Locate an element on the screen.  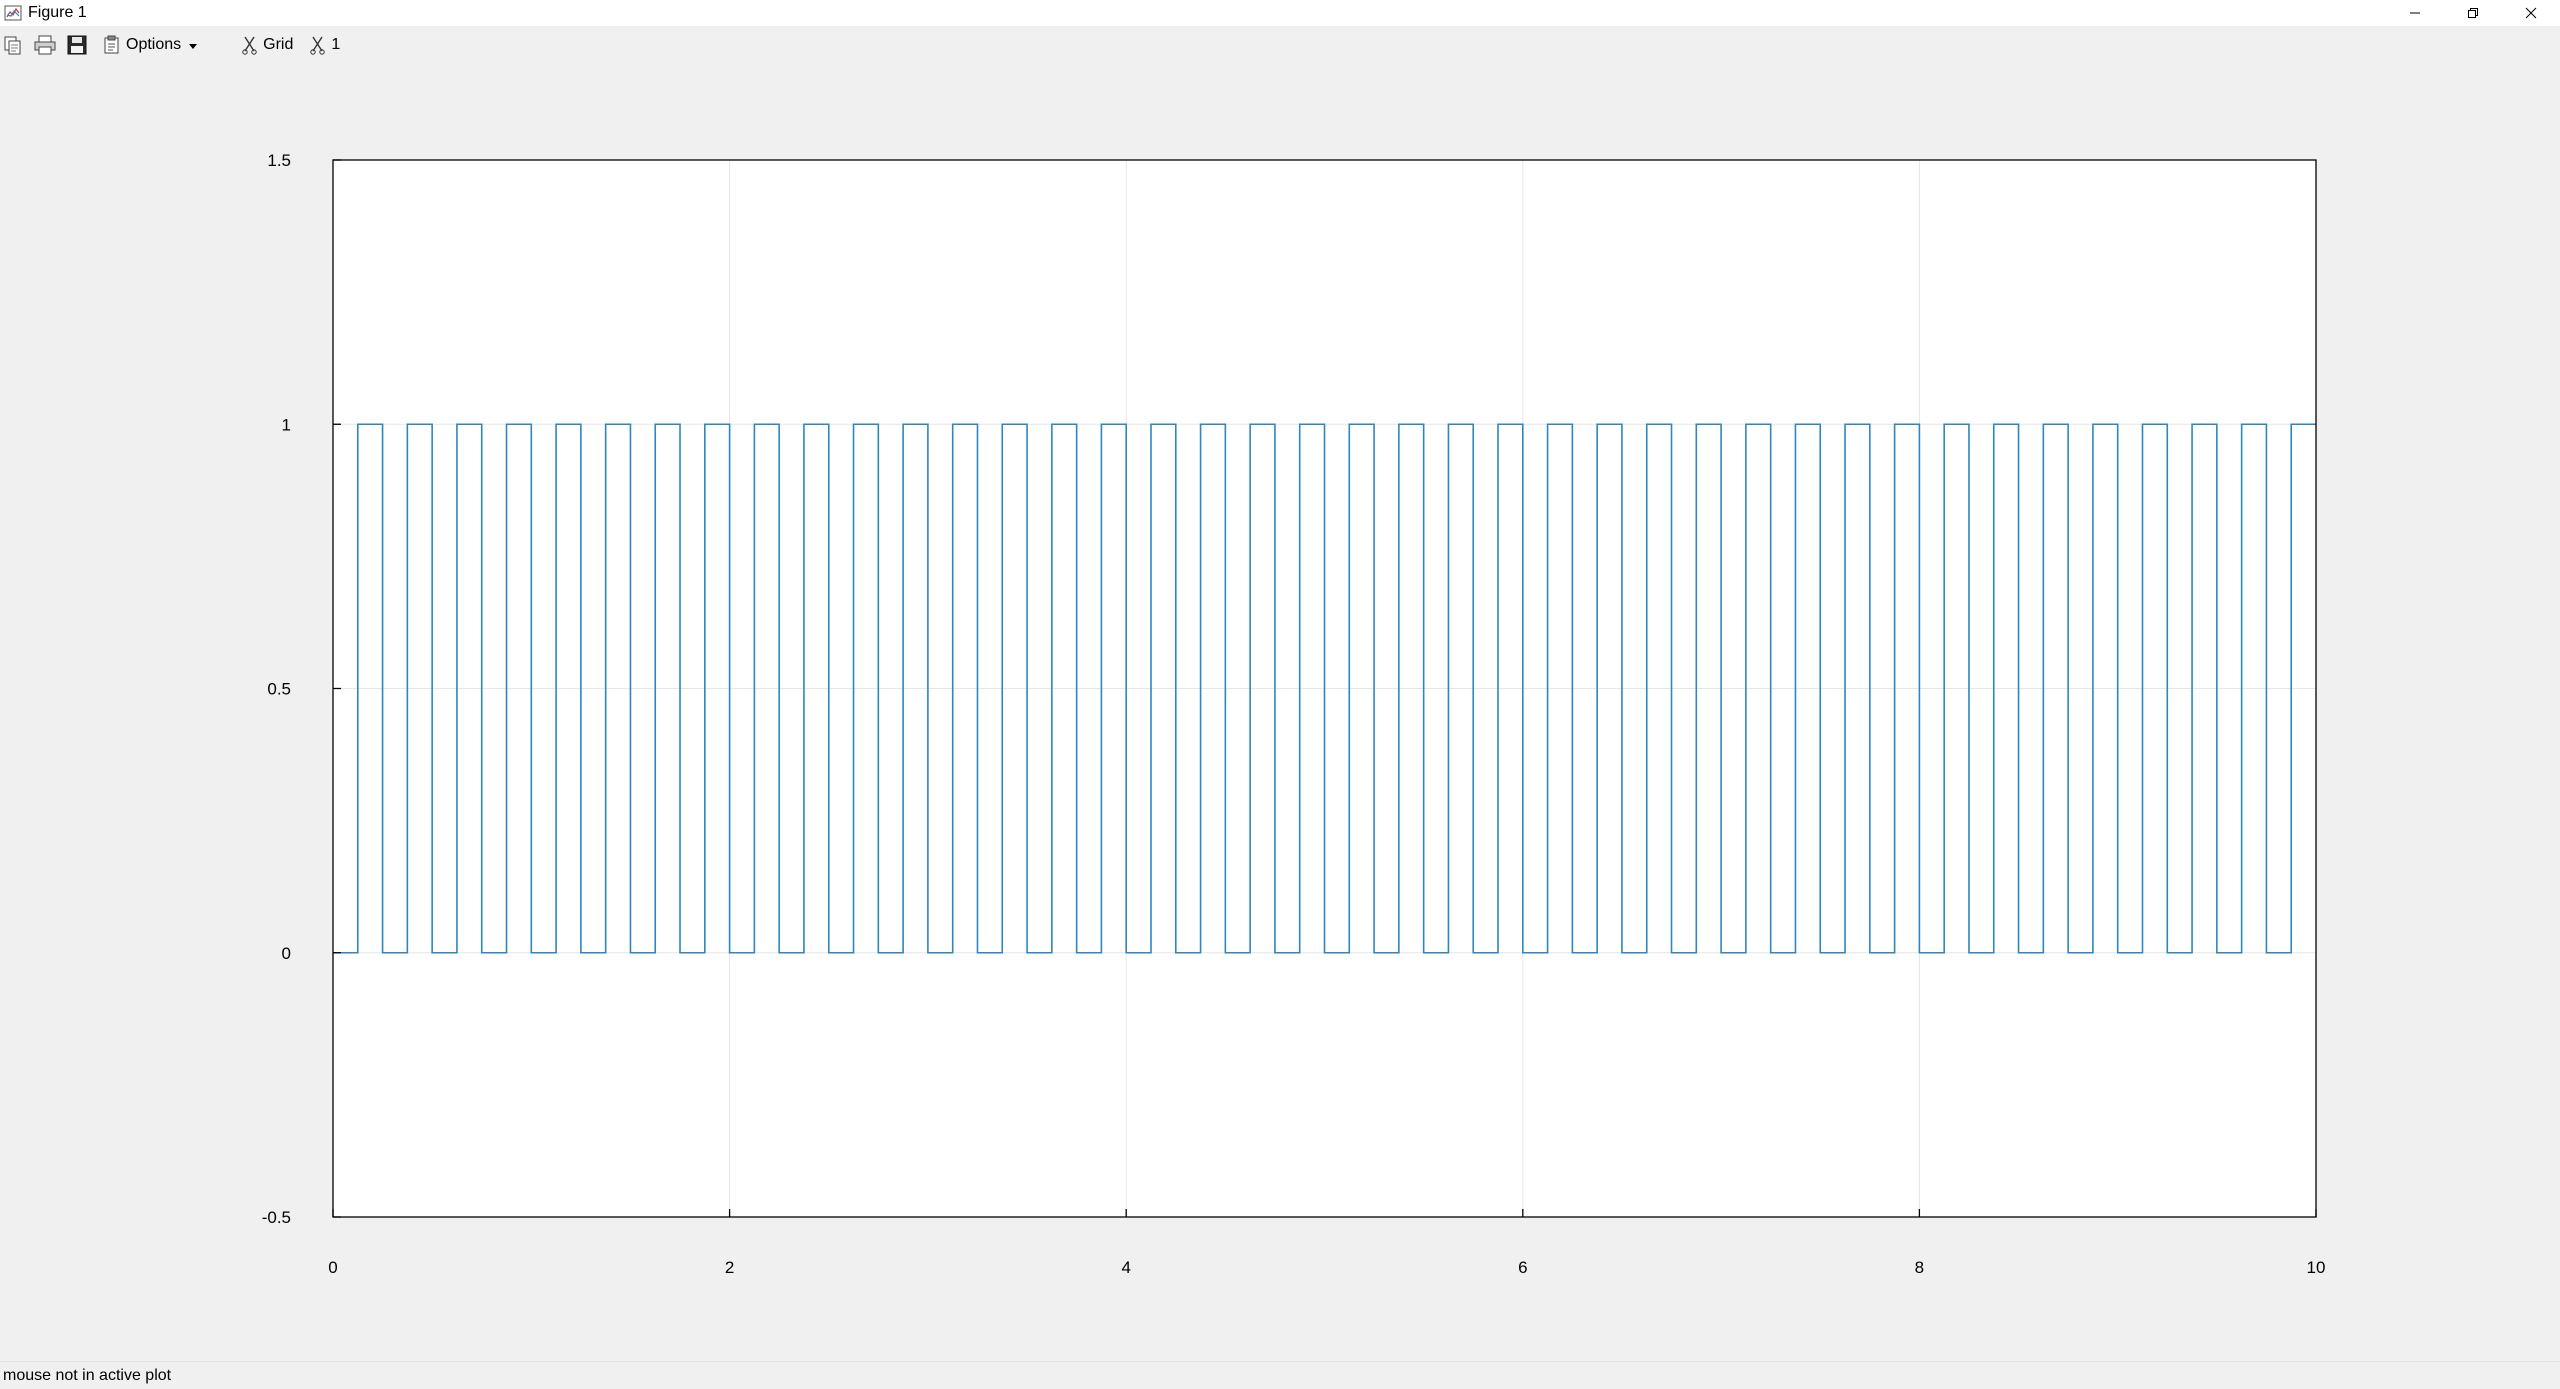
minimize-icon is located at coordinates (2415, 13).